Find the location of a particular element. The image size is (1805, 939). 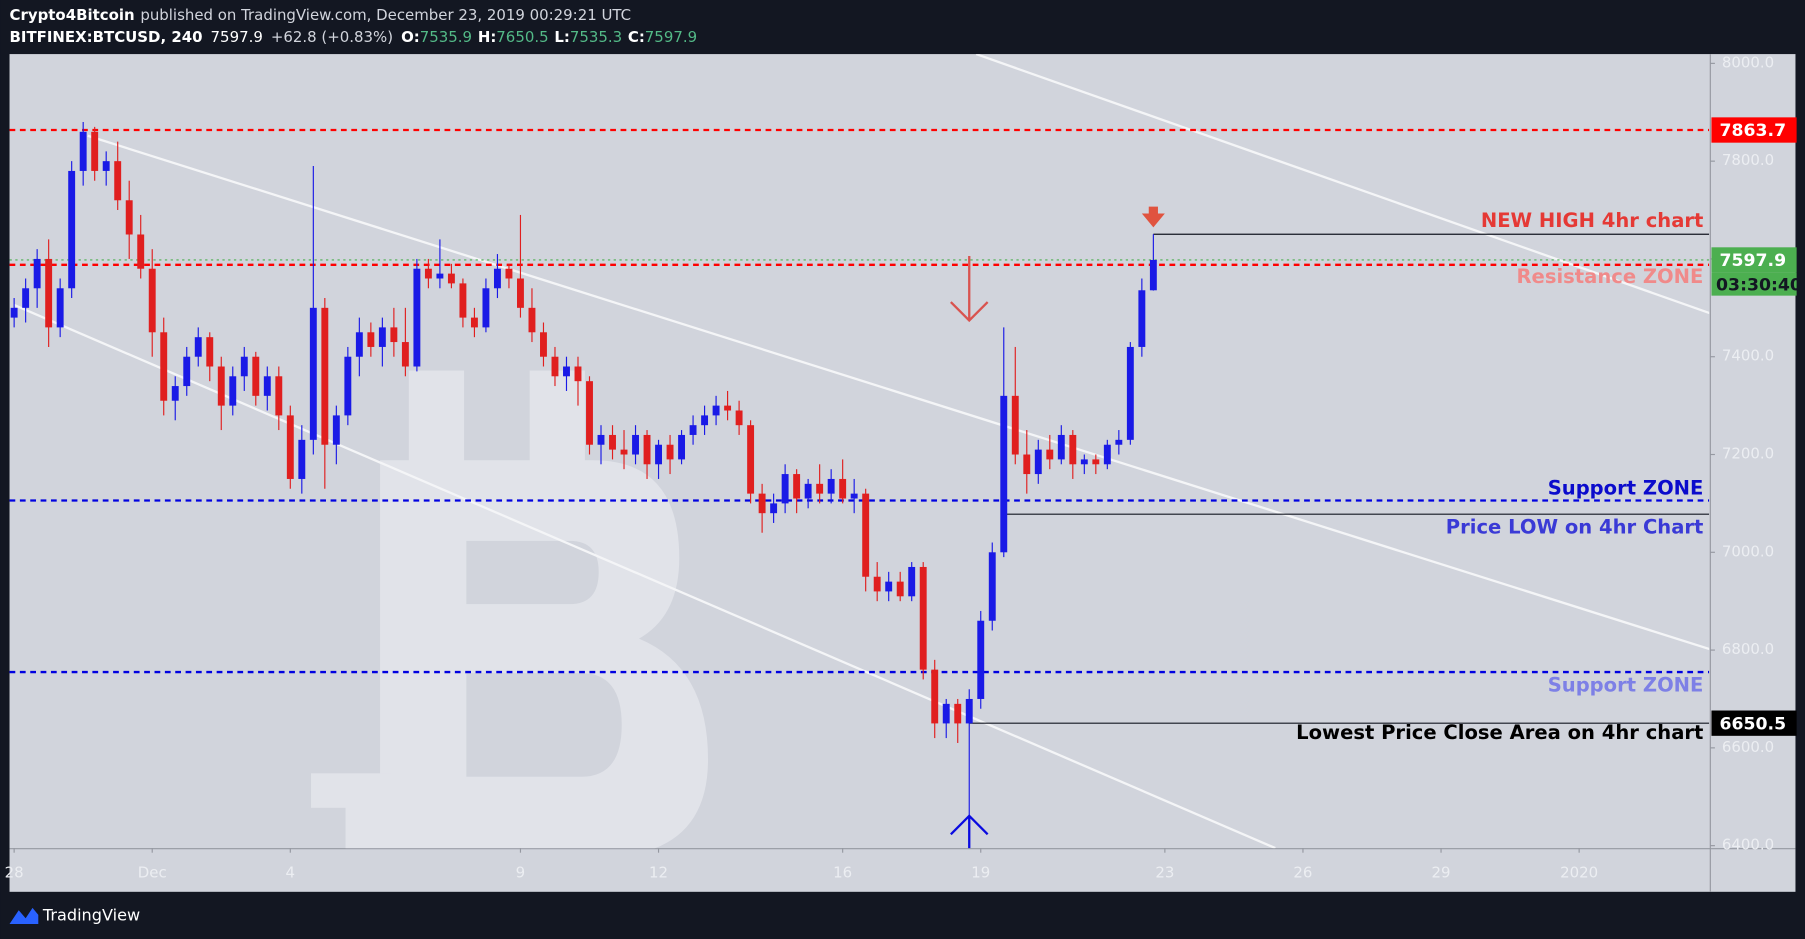

change: +62.8 (+0.83%) is located at coordinates (332, 37).